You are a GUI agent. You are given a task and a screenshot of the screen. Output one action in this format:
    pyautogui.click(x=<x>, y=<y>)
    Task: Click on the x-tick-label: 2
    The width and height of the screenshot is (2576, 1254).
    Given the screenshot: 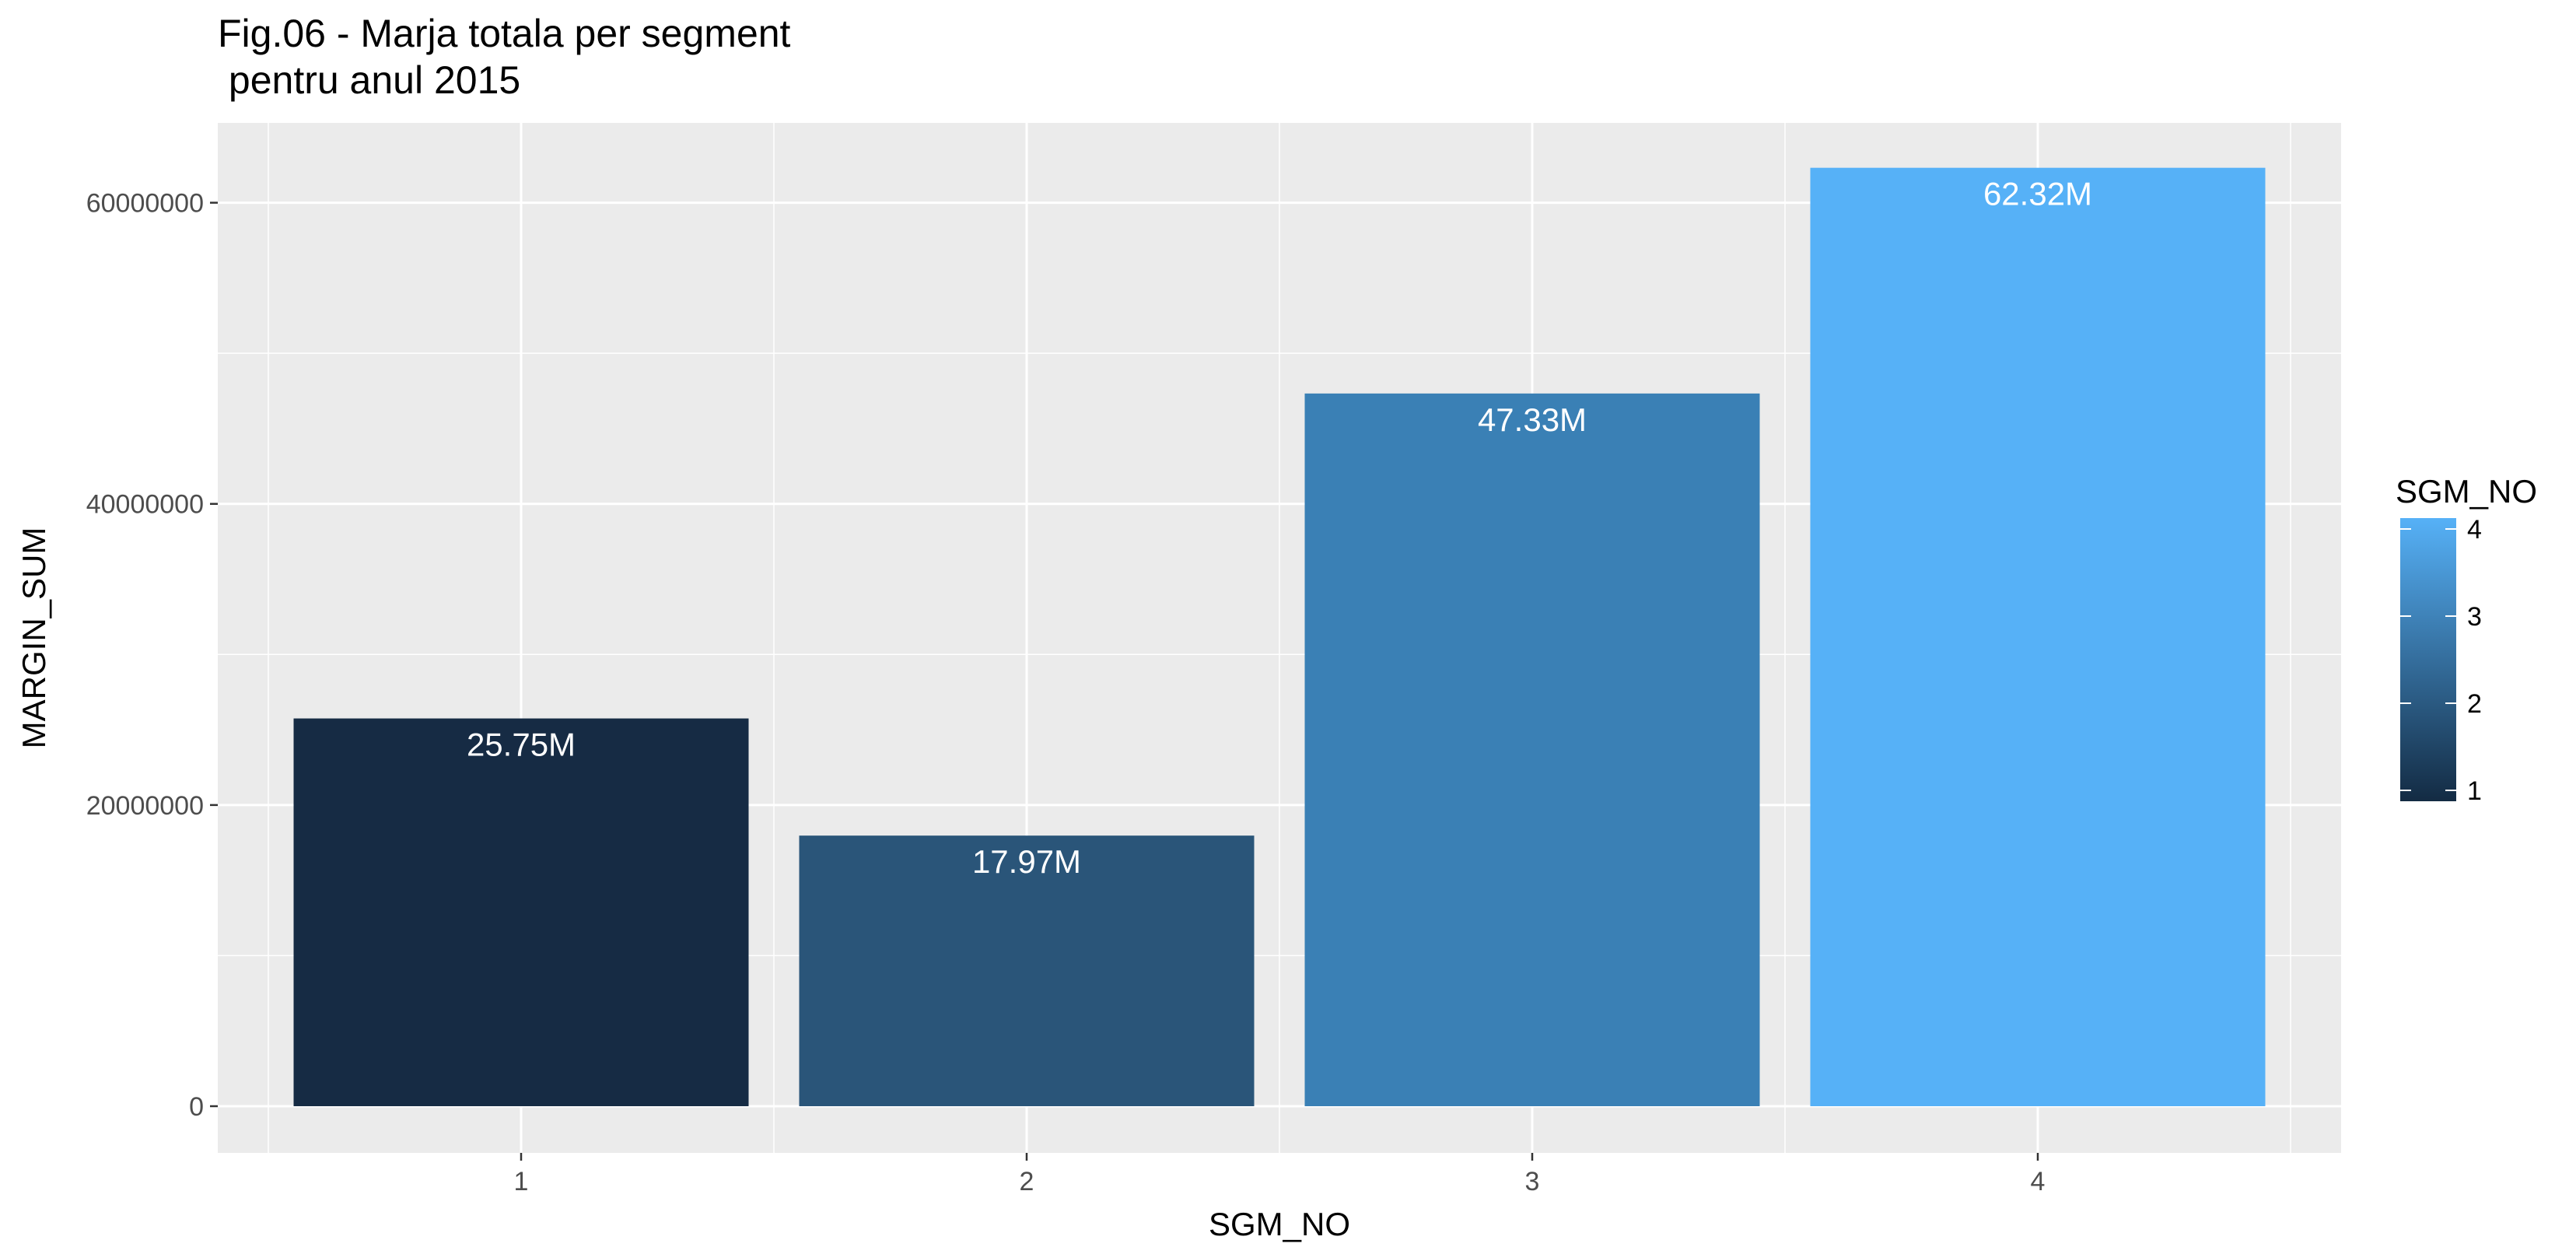 What is the action you would take?
    pyautogui.click(x=1027, y=1181)
    